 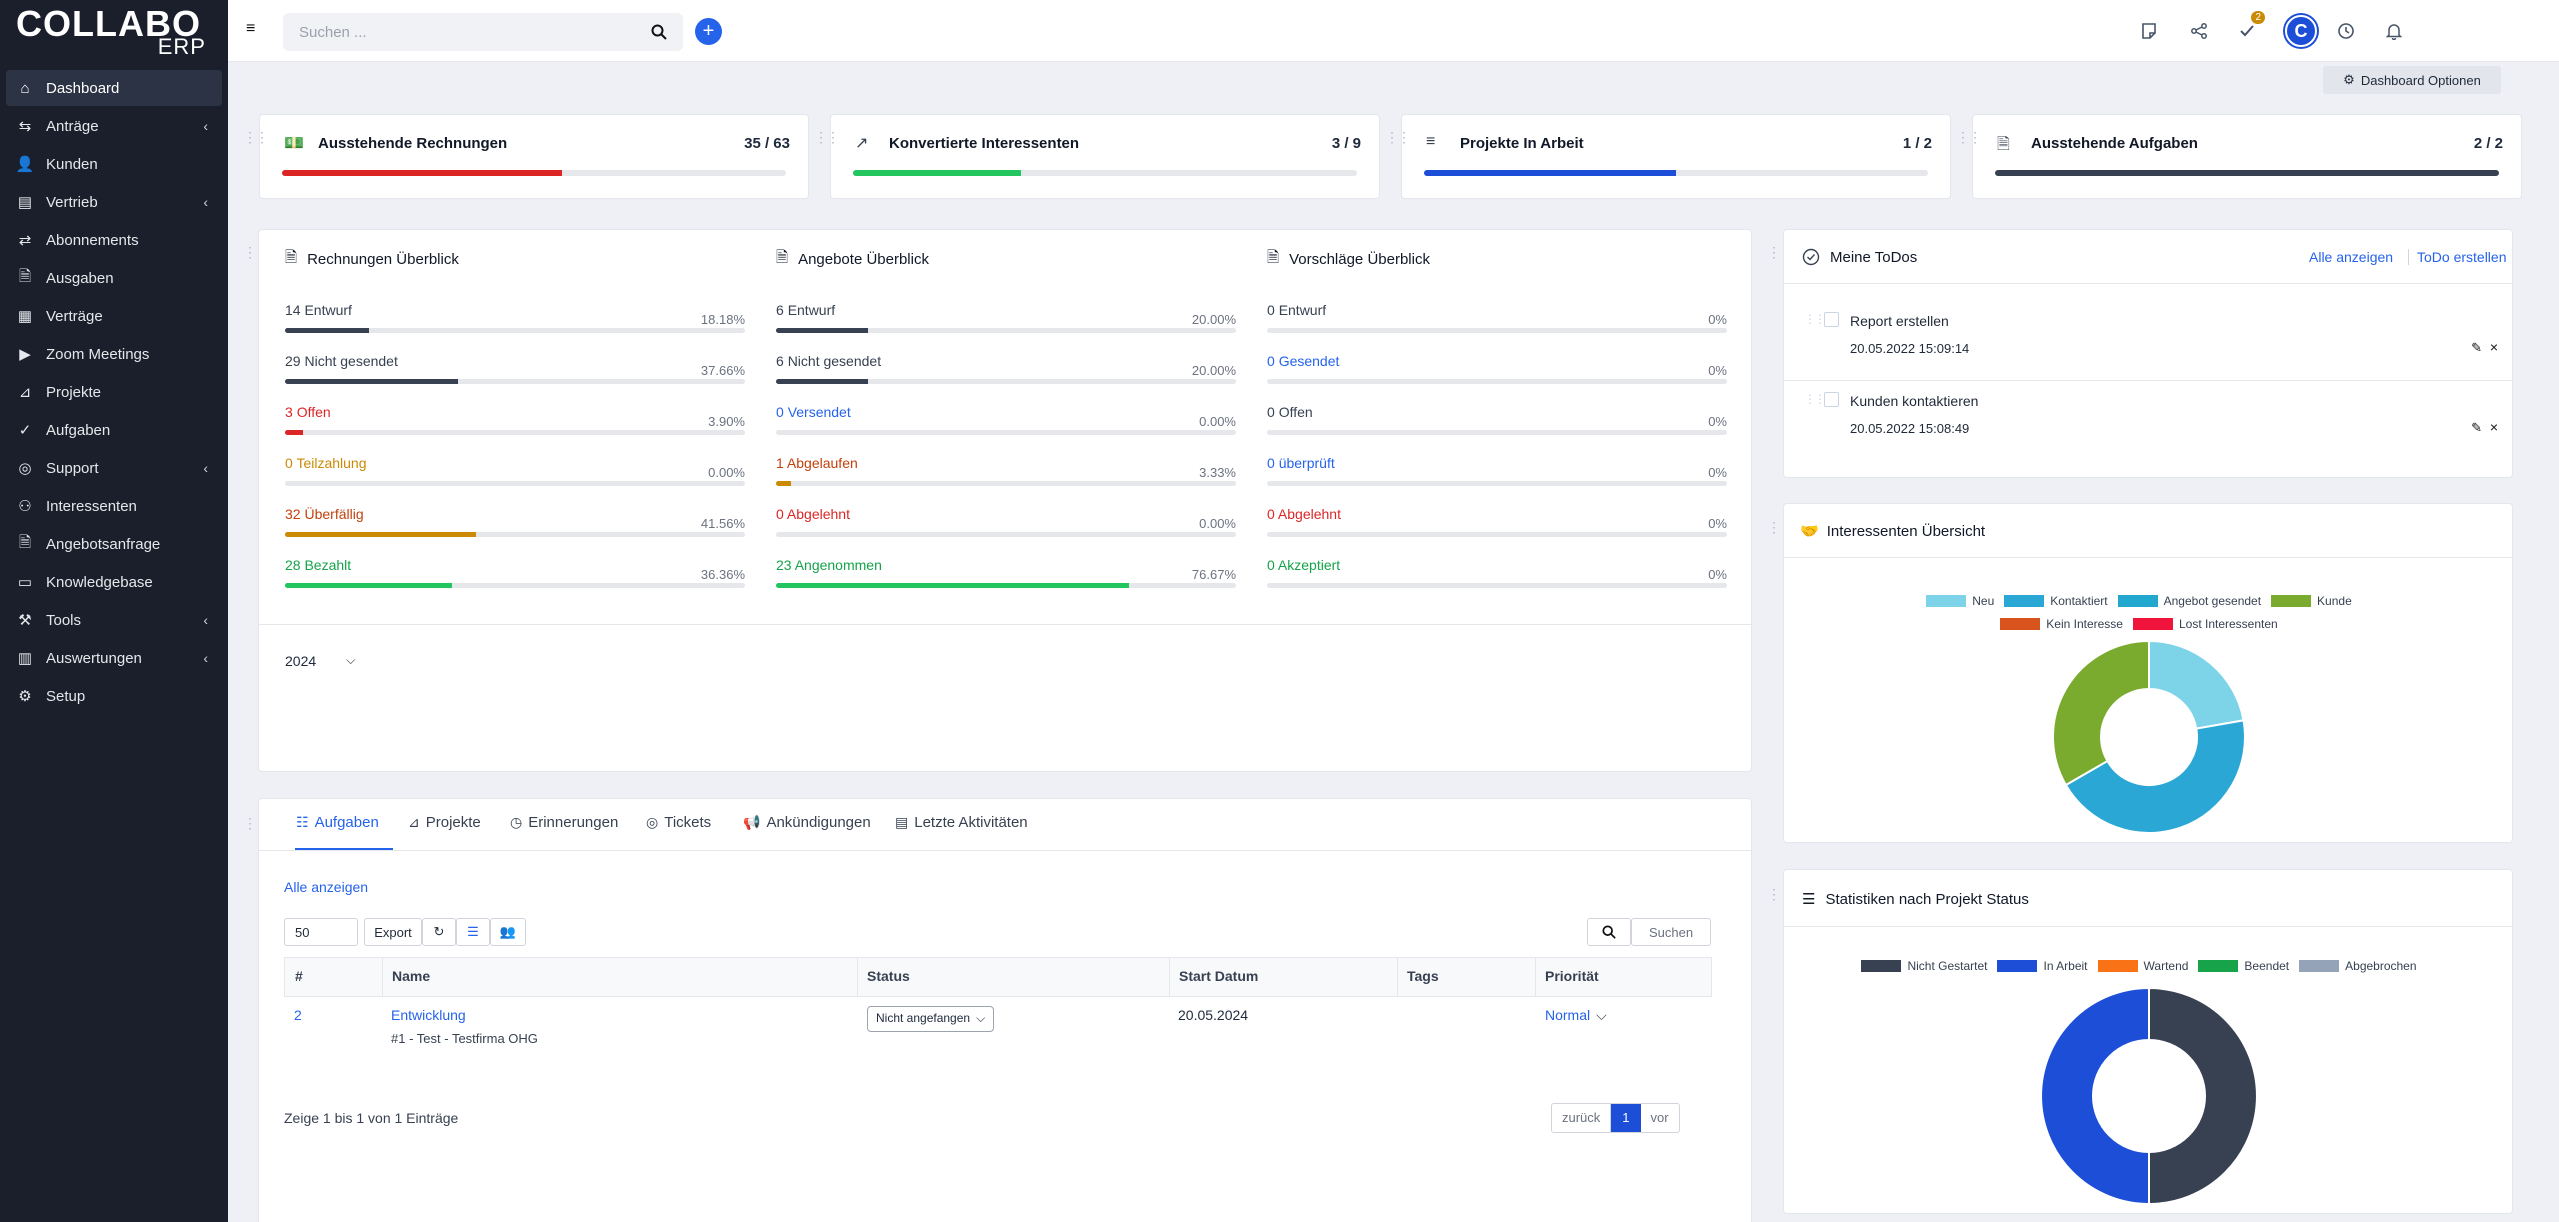 What do you see at coordinates (114, 506) in the screenshot?
I see `sidebar-item-interessenten: ⚇ Interessenten` at bounding box center [114, 506].